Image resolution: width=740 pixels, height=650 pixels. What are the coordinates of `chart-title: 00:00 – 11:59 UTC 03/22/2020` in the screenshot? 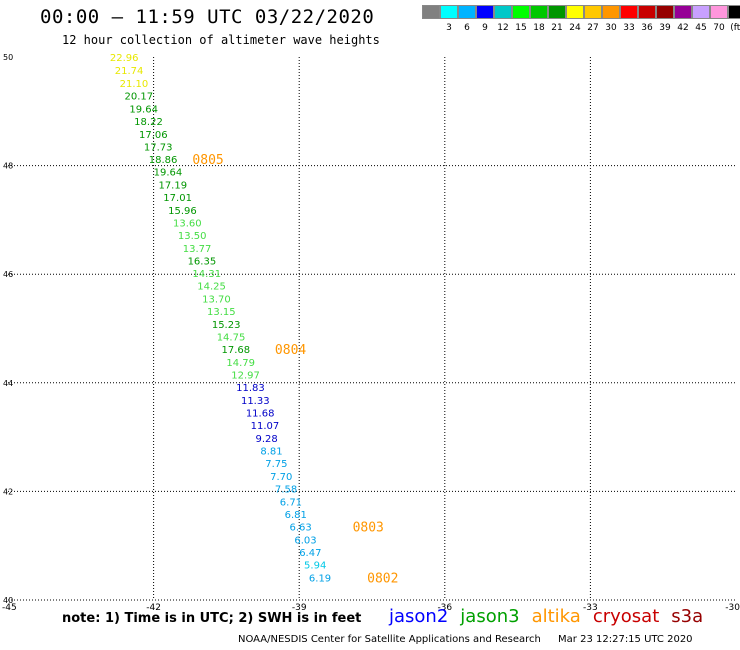 It's located at (207, 17).